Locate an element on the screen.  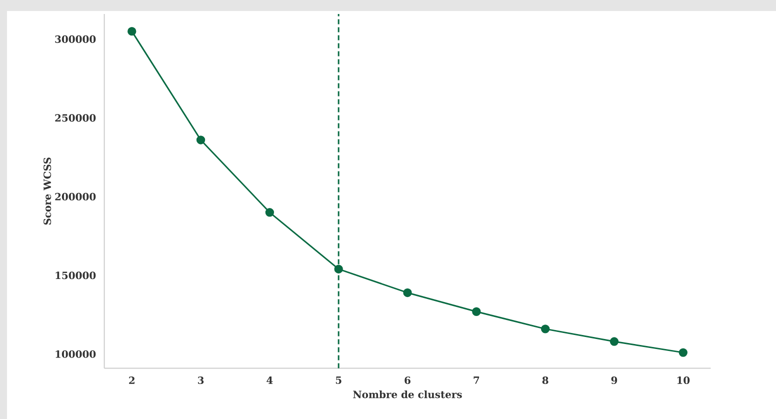
y-tick-label: 100000 is located at coordinates (76, 354).